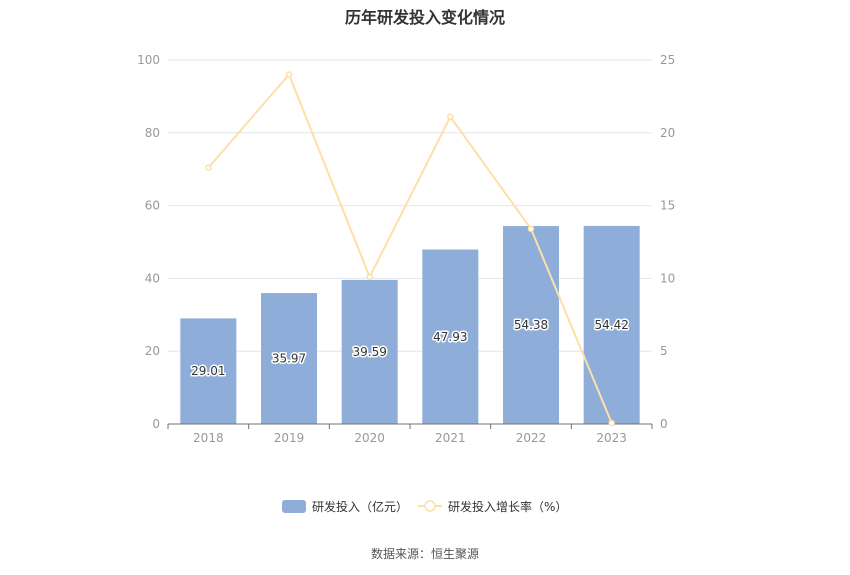  I want to click on y2-tick-label: 15, so click(667, 206).